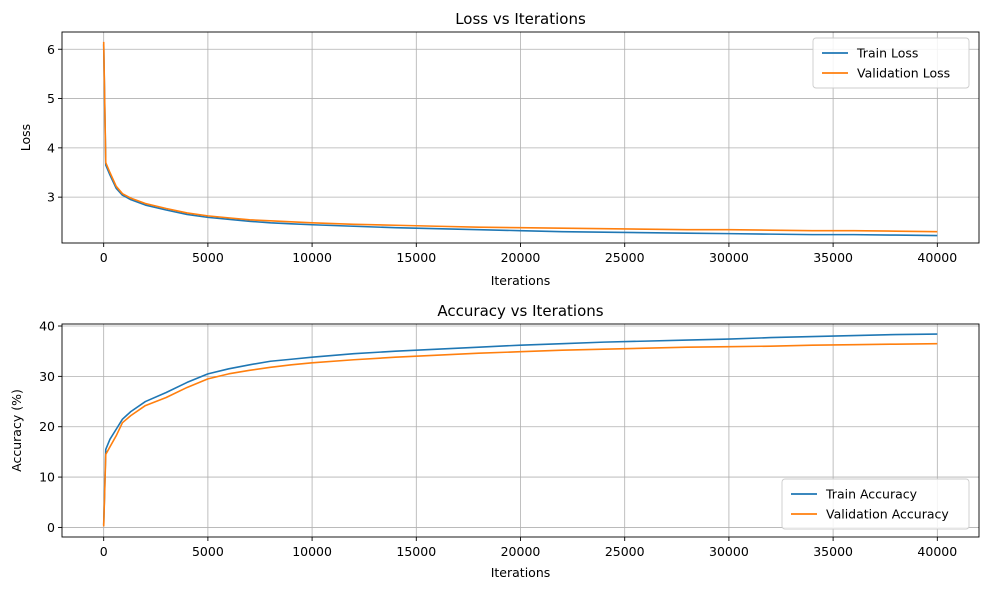 The image size is (989, 590). I want to click on loss-y-tick-label: 5, so click(51, 98).